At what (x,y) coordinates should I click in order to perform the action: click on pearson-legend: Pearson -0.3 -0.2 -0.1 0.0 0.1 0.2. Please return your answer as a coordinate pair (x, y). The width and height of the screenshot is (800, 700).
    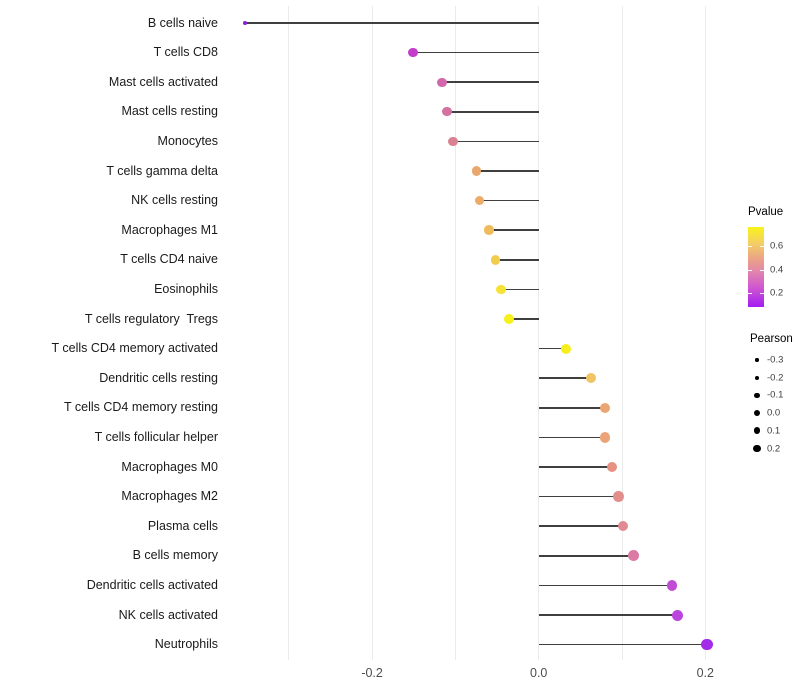
    Looking at the image, I should click on (775, 393).